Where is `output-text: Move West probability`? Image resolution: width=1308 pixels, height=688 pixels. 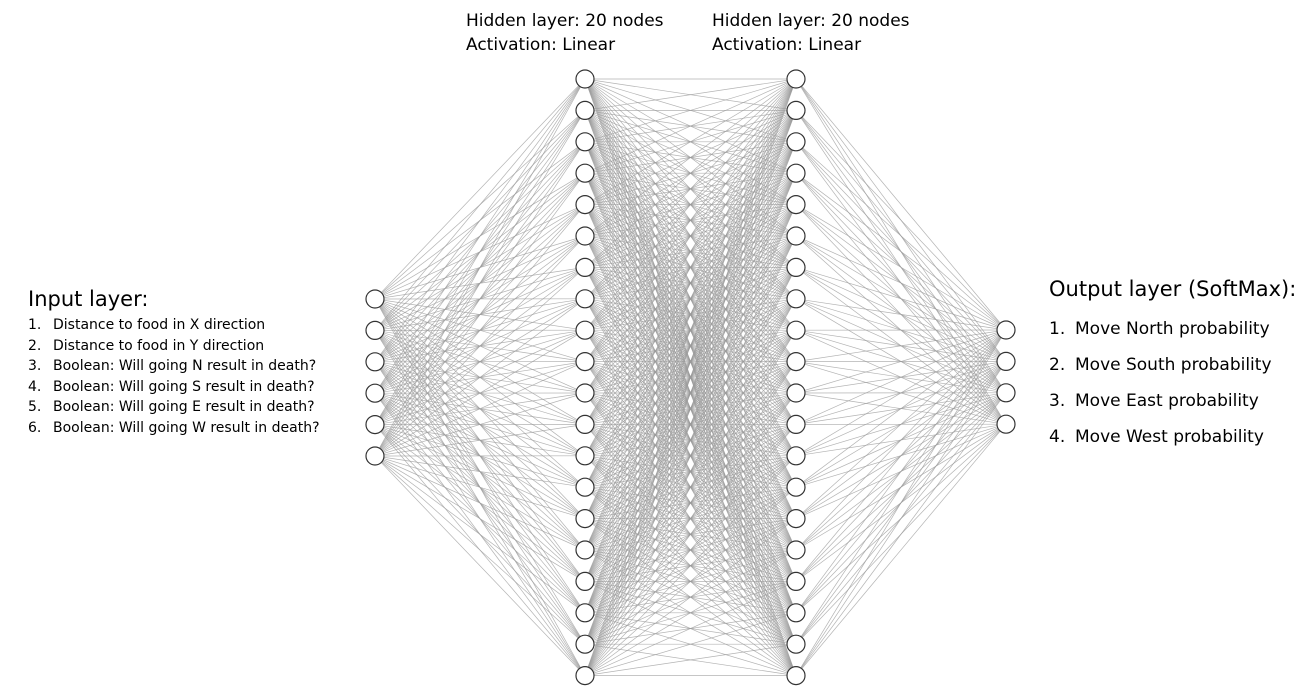 output-text: Move West probability is located at coordinates (1169, 437).